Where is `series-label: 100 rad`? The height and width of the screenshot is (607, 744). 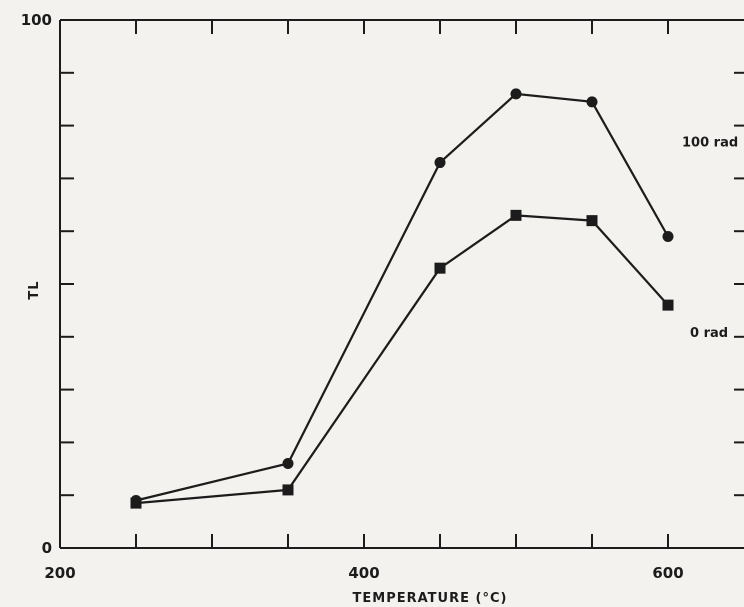 series-label: 100 rad is located at coordinates (710, 142).